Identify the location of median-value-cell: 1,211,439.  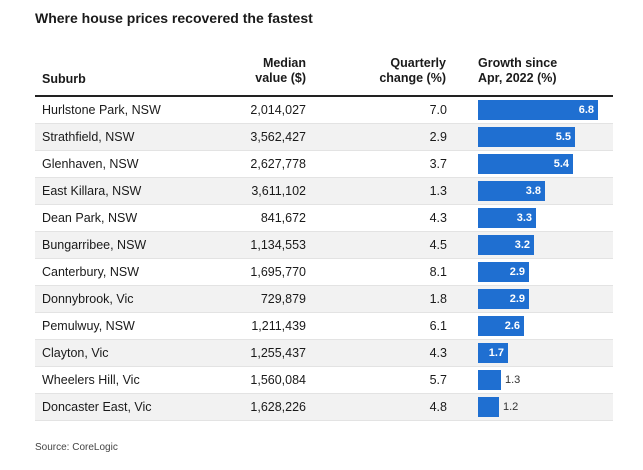
(278, 326).